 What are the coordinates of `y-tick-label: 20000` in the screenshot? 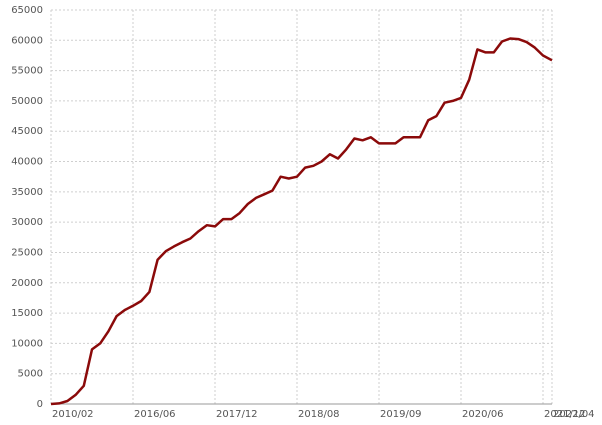 It's located at (27, 283).